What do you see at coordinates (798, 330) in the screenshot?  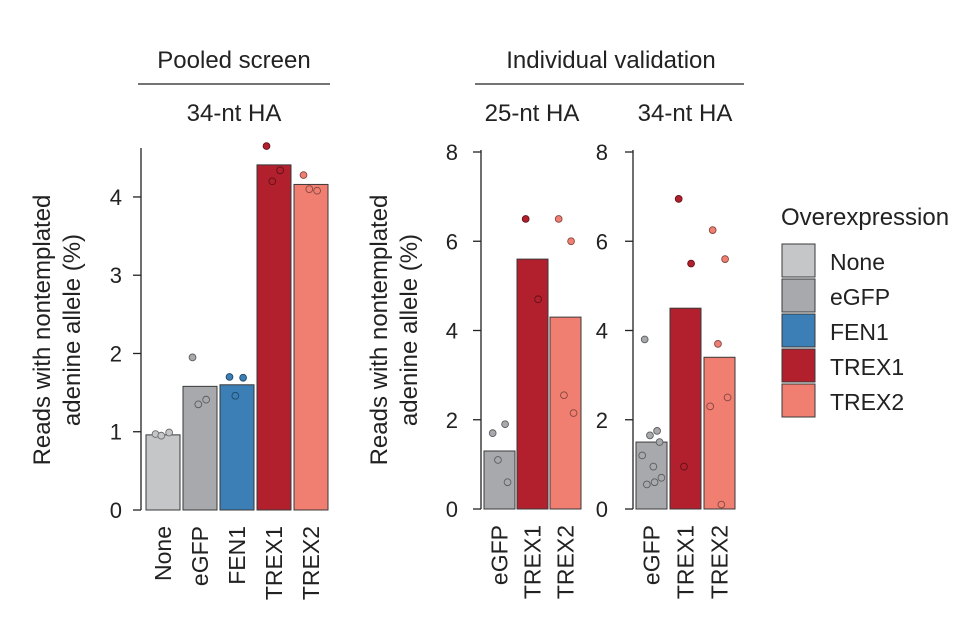 I see `legend-swatch-fen1` at bounding box center [798, 330].